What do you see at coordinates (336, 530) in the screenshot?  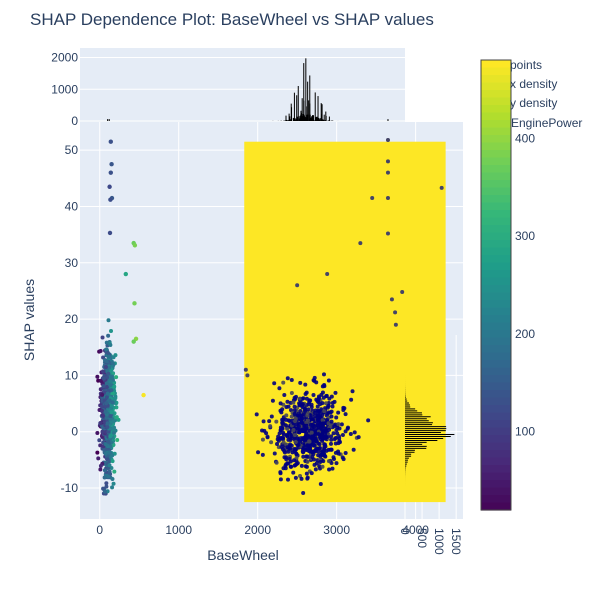 I see `x-tick-label: 3000` at bounding box center [336, 530].